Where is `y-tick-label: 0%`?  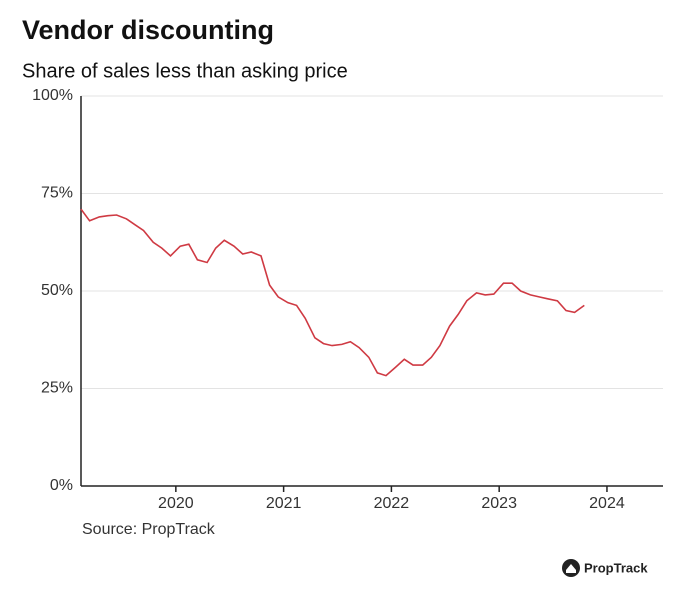 y-tick-label: 0% is located at coordinates (61, 485).